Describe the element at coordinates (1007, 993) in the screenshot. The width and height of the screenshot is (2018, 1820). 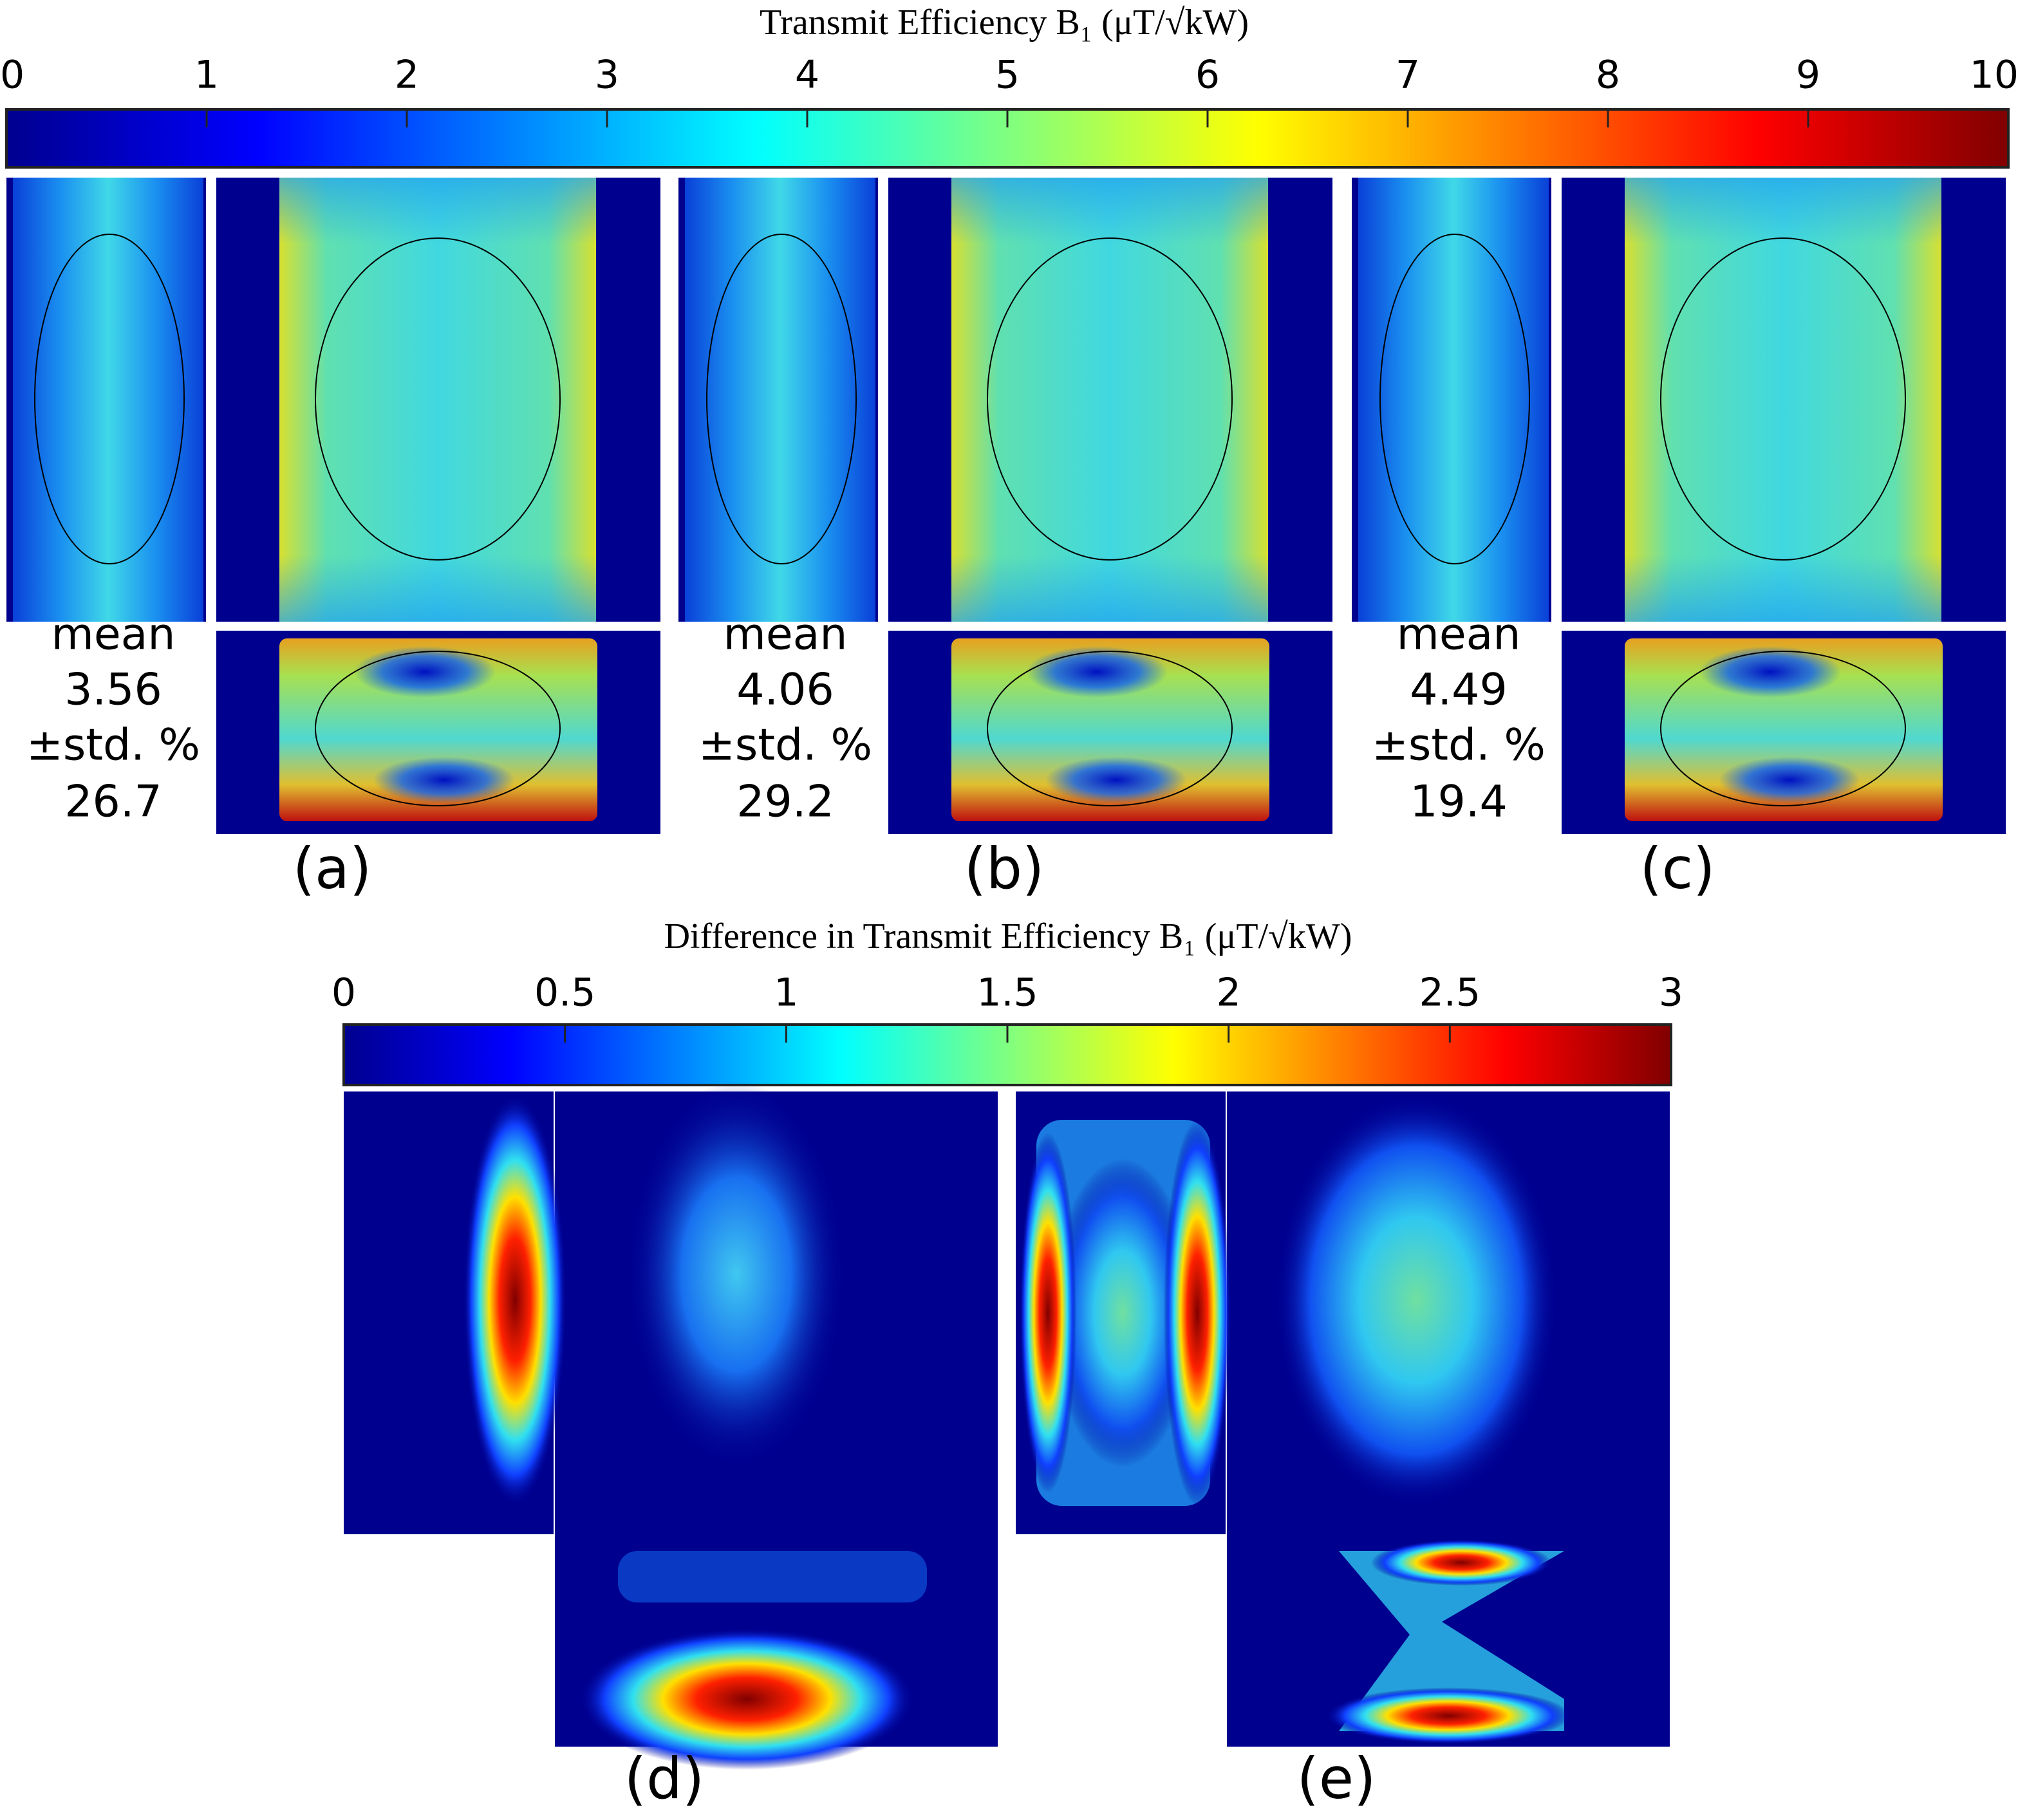
I see `colorbar-tick-label: 1.5` at that location.